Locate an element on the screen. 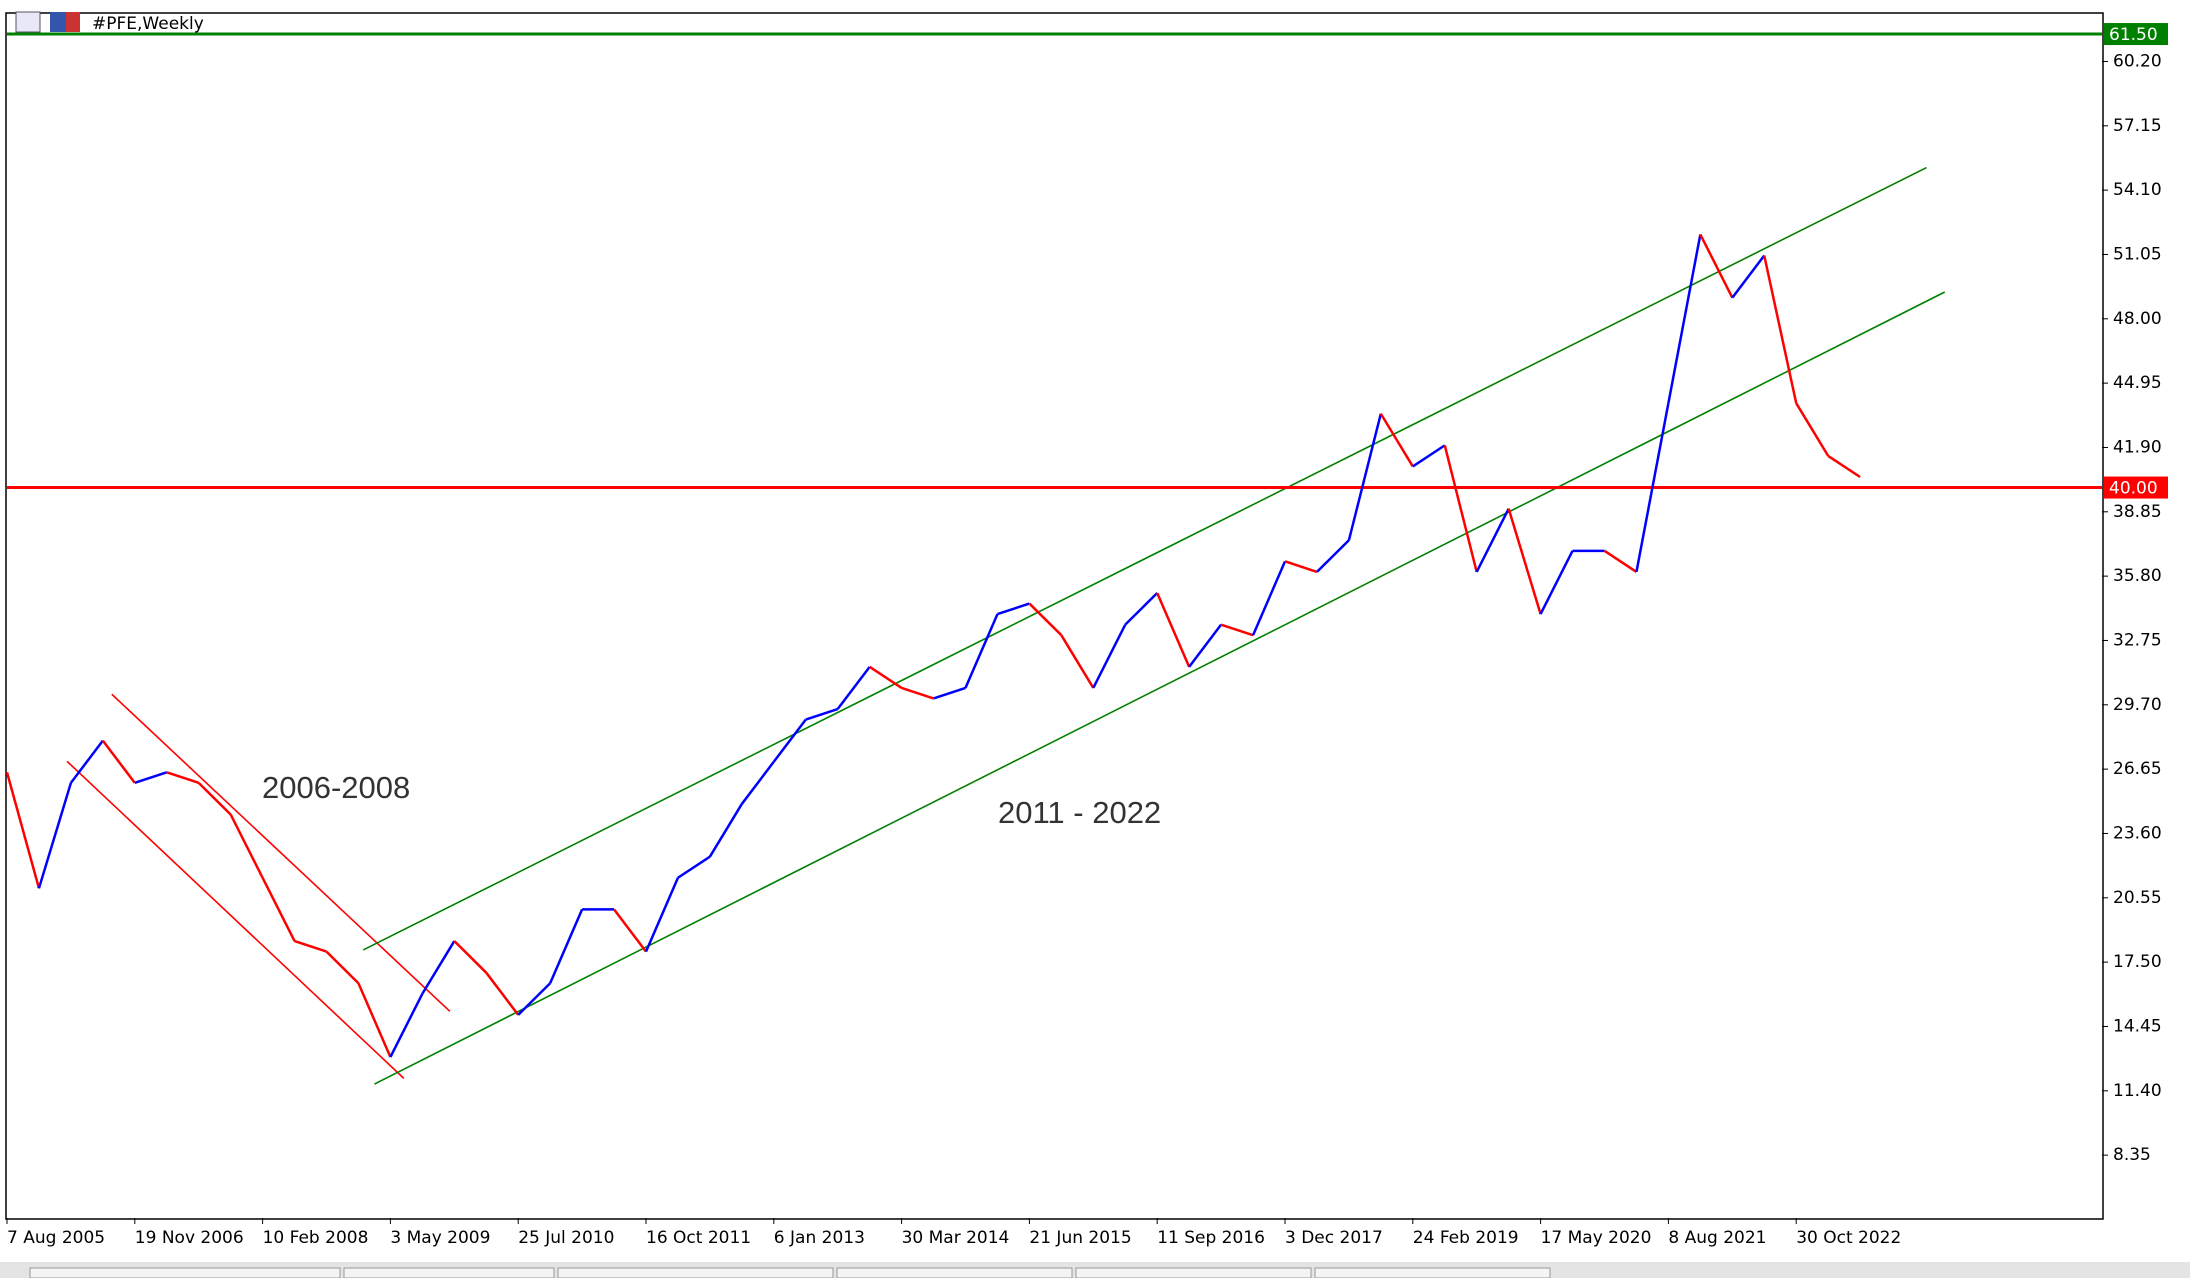  x-tick-label: 6 Jan 2013 is located at coordinates (819, 1238).